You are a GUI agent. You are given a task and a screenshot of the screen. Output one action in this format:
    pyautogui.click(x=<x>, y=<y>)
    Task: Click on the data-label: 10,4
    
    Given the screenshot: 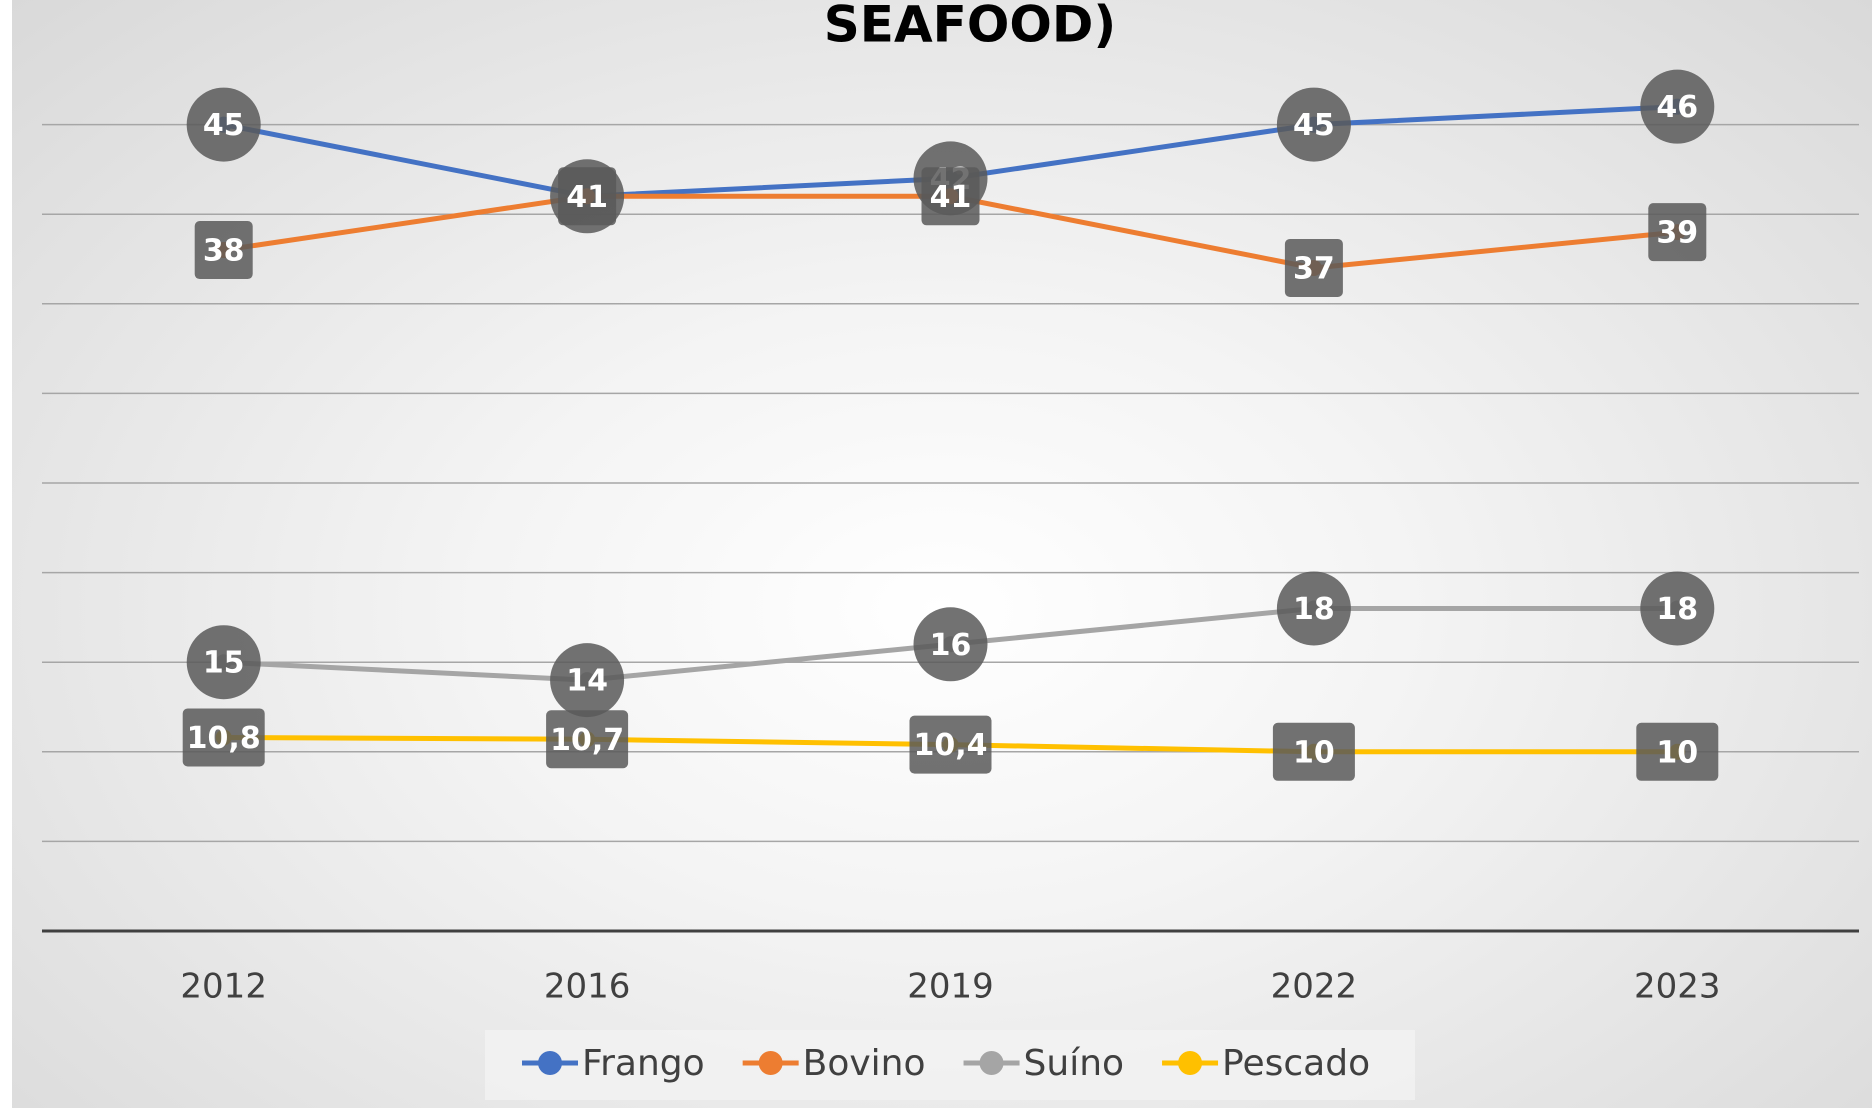 What is the action you would take?
    pyautogui.click(x=950, y=745)
    